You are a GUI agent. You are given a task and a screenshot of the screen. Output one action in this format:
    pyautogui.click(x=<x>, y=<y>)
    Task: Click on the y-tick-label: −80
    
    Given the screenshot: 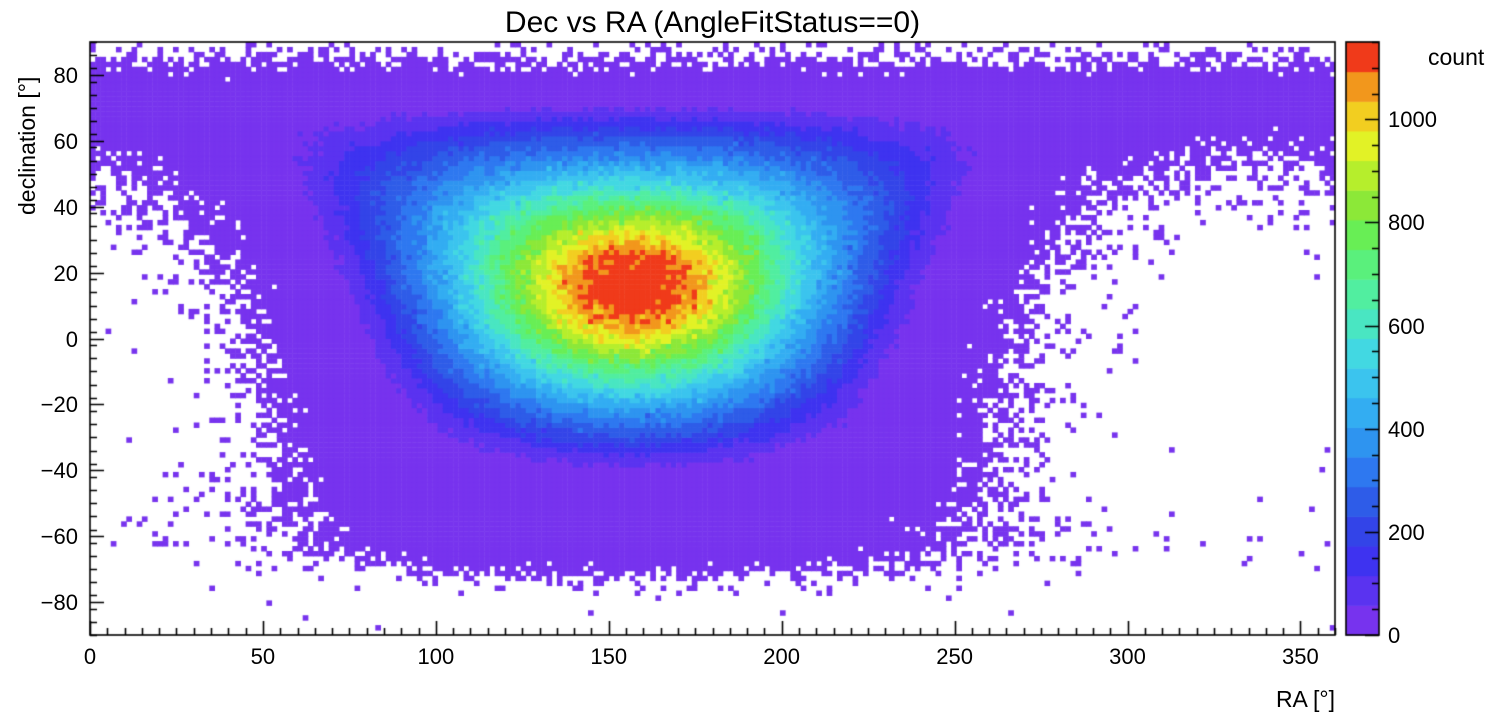 What is the action you would take?
    pyautogui.click(x=59, y=603)
    